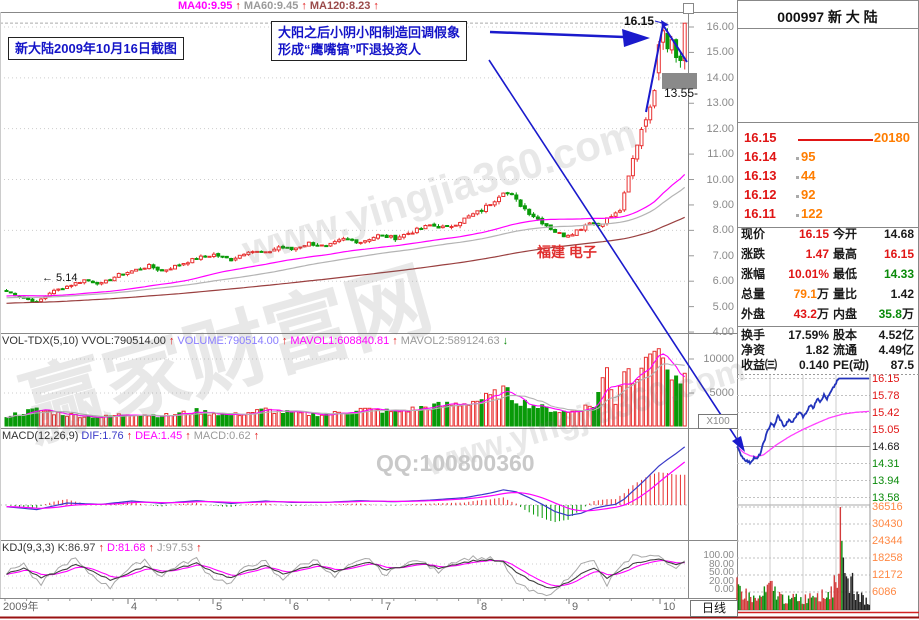  I want to click on order-book-size: 20180, so click(891, 137).